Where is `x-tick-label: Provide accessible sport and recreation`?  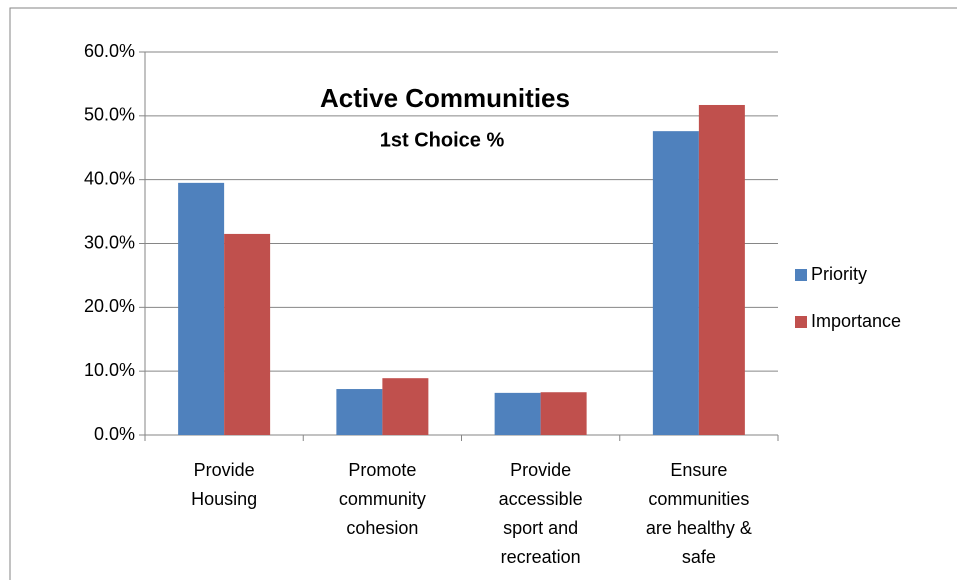
x-tick-label: Provide accessible sport and recreation is located at coordinates (540, 513).